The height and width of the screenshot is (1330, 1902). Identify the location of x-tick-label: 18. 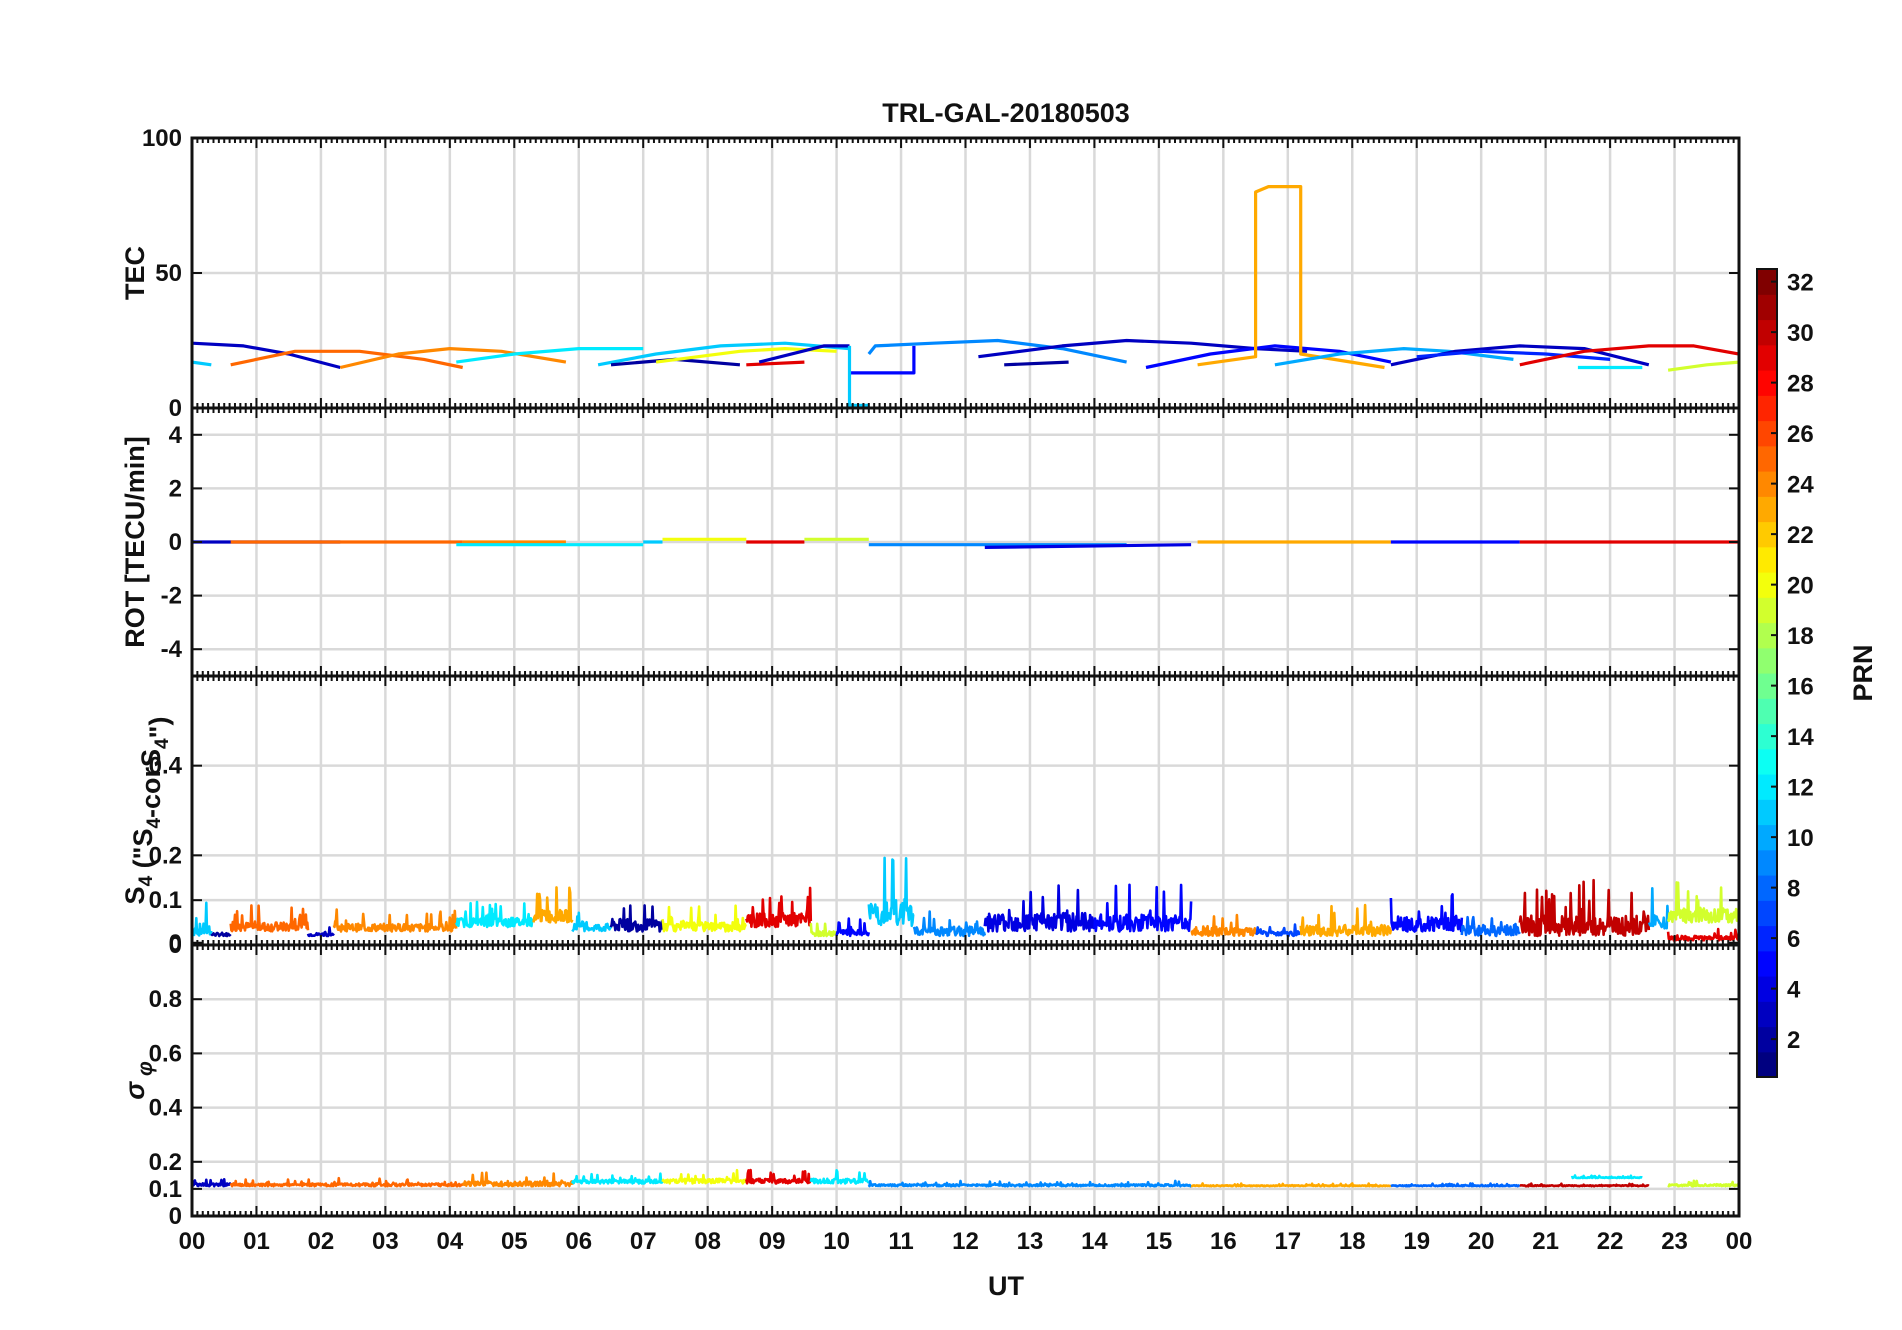
(1352, 1241).